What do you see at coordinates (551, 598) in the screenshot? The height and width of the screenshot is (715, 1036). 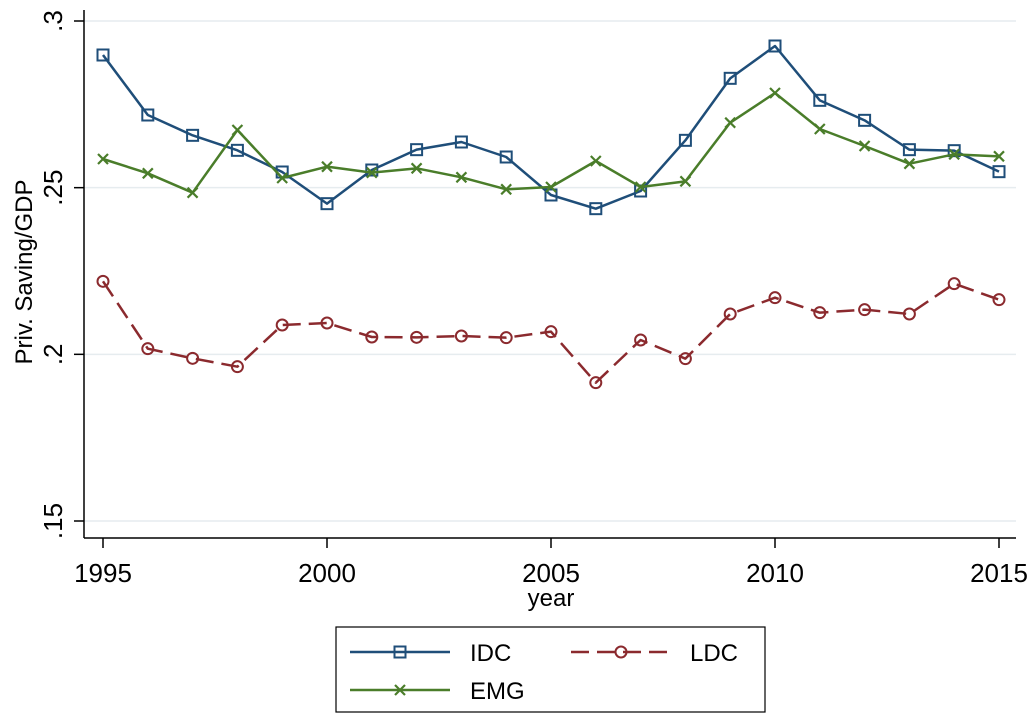 I see `x-axis-title: year` at bounding box center [551, 598].